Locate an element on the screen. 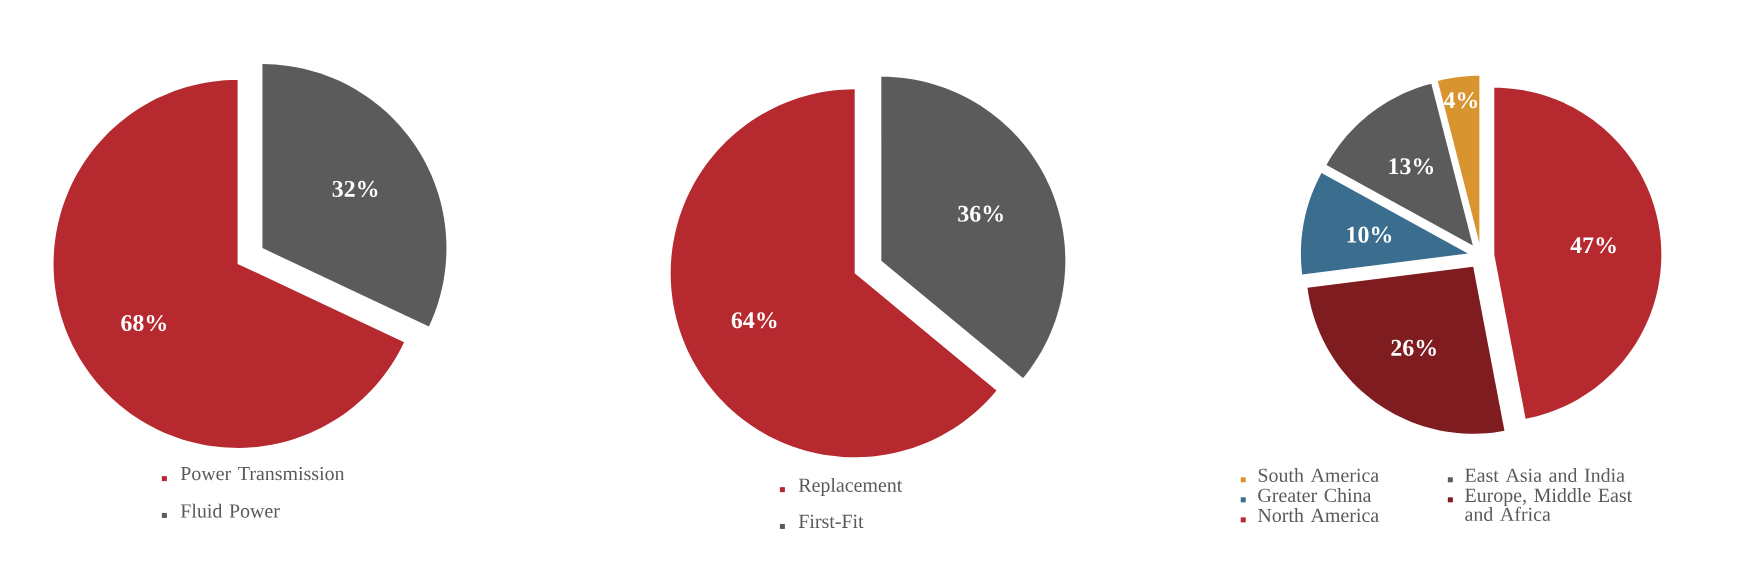 The image size is (1746, 583). data-label: 10% is located at coordinates (1369, 234).